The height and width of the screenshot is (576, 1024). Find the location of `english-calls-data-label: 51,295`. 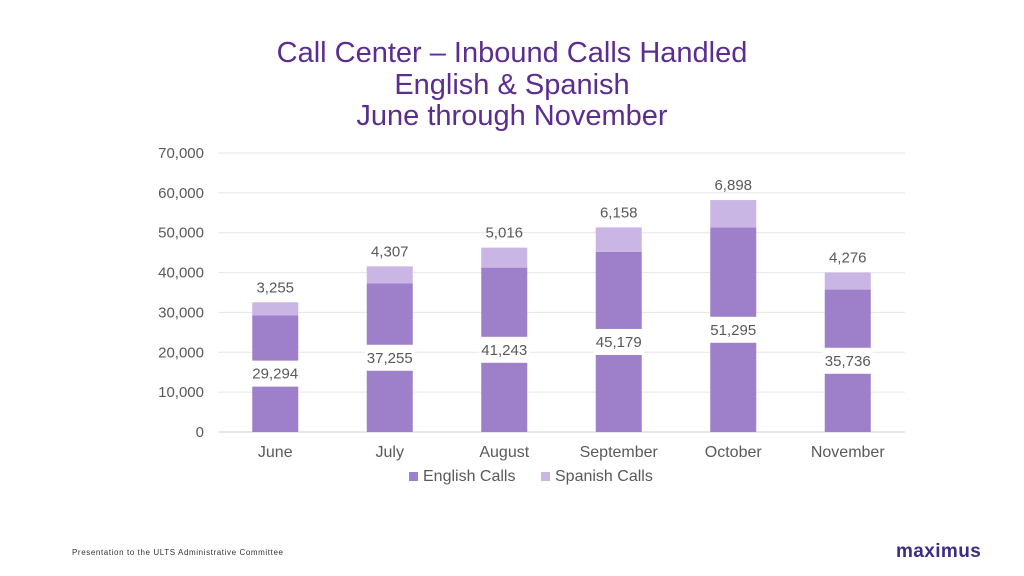

english-calls-data-label: 51,295 is located at coordinates (733, 330).